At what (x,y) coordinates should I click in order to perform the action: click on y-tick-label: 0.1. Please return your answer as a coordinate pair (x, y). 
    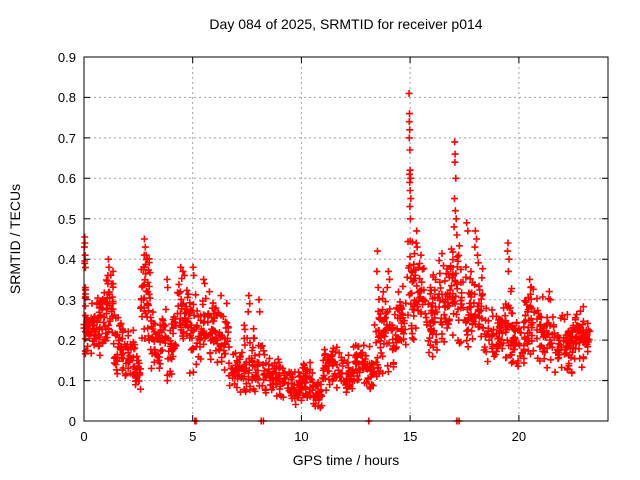
    Looking at the image, I should click on (66, 381).